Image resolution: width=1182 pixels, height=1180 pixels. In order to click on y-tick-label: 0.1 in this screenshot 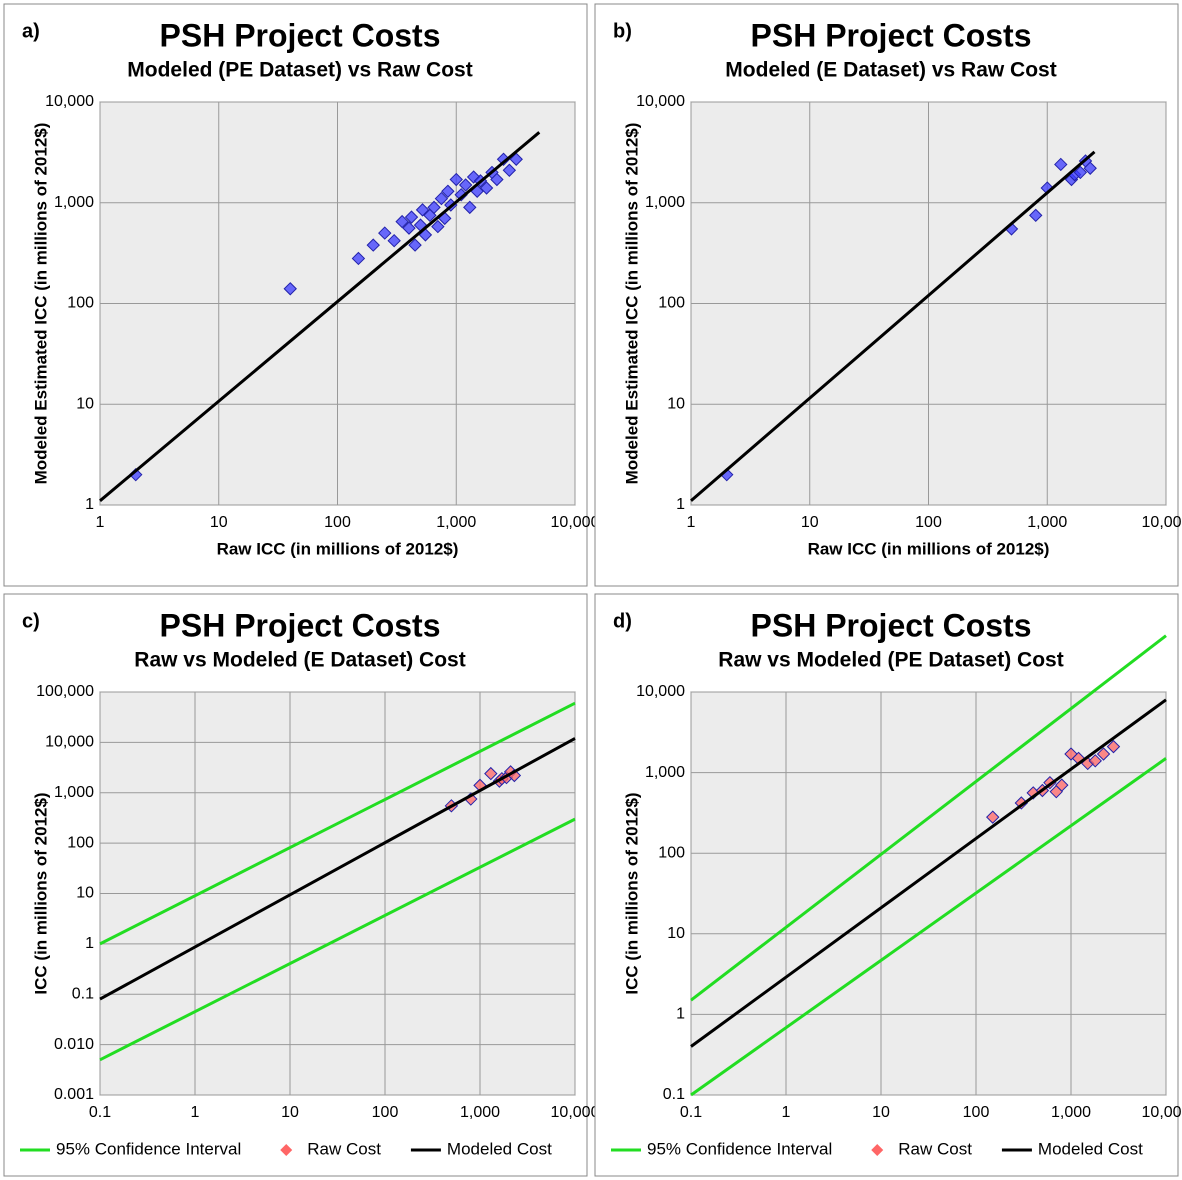, I will do `click(674, 1094)`.